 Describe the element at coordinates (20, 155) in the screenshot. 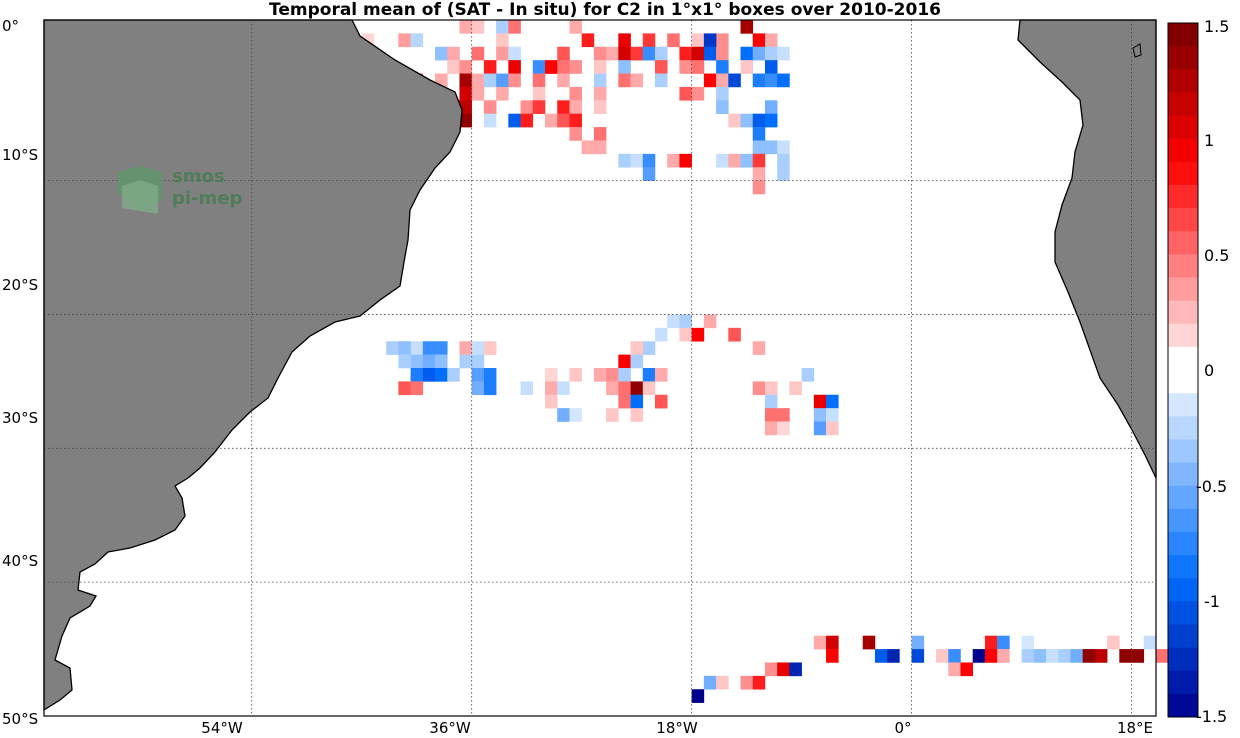

I see `lat-label-10s: 10°S` at that location.